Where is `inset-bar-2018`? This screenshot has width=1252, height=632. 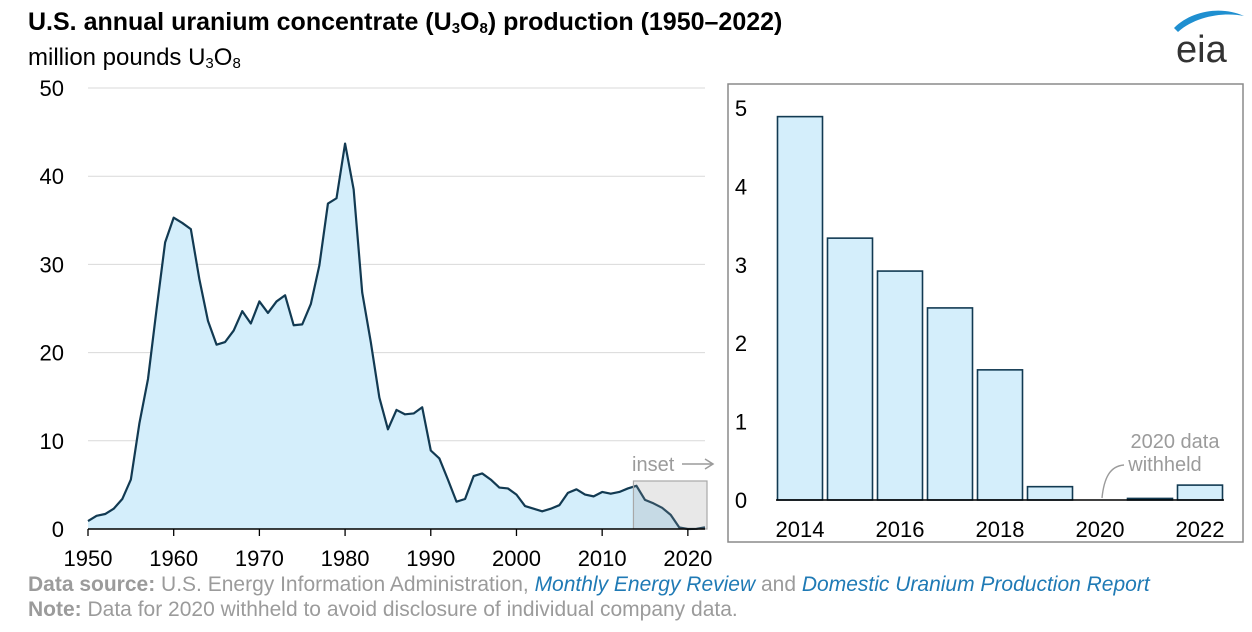
inset-bar-2018 is located at coordinates (1000, 435).